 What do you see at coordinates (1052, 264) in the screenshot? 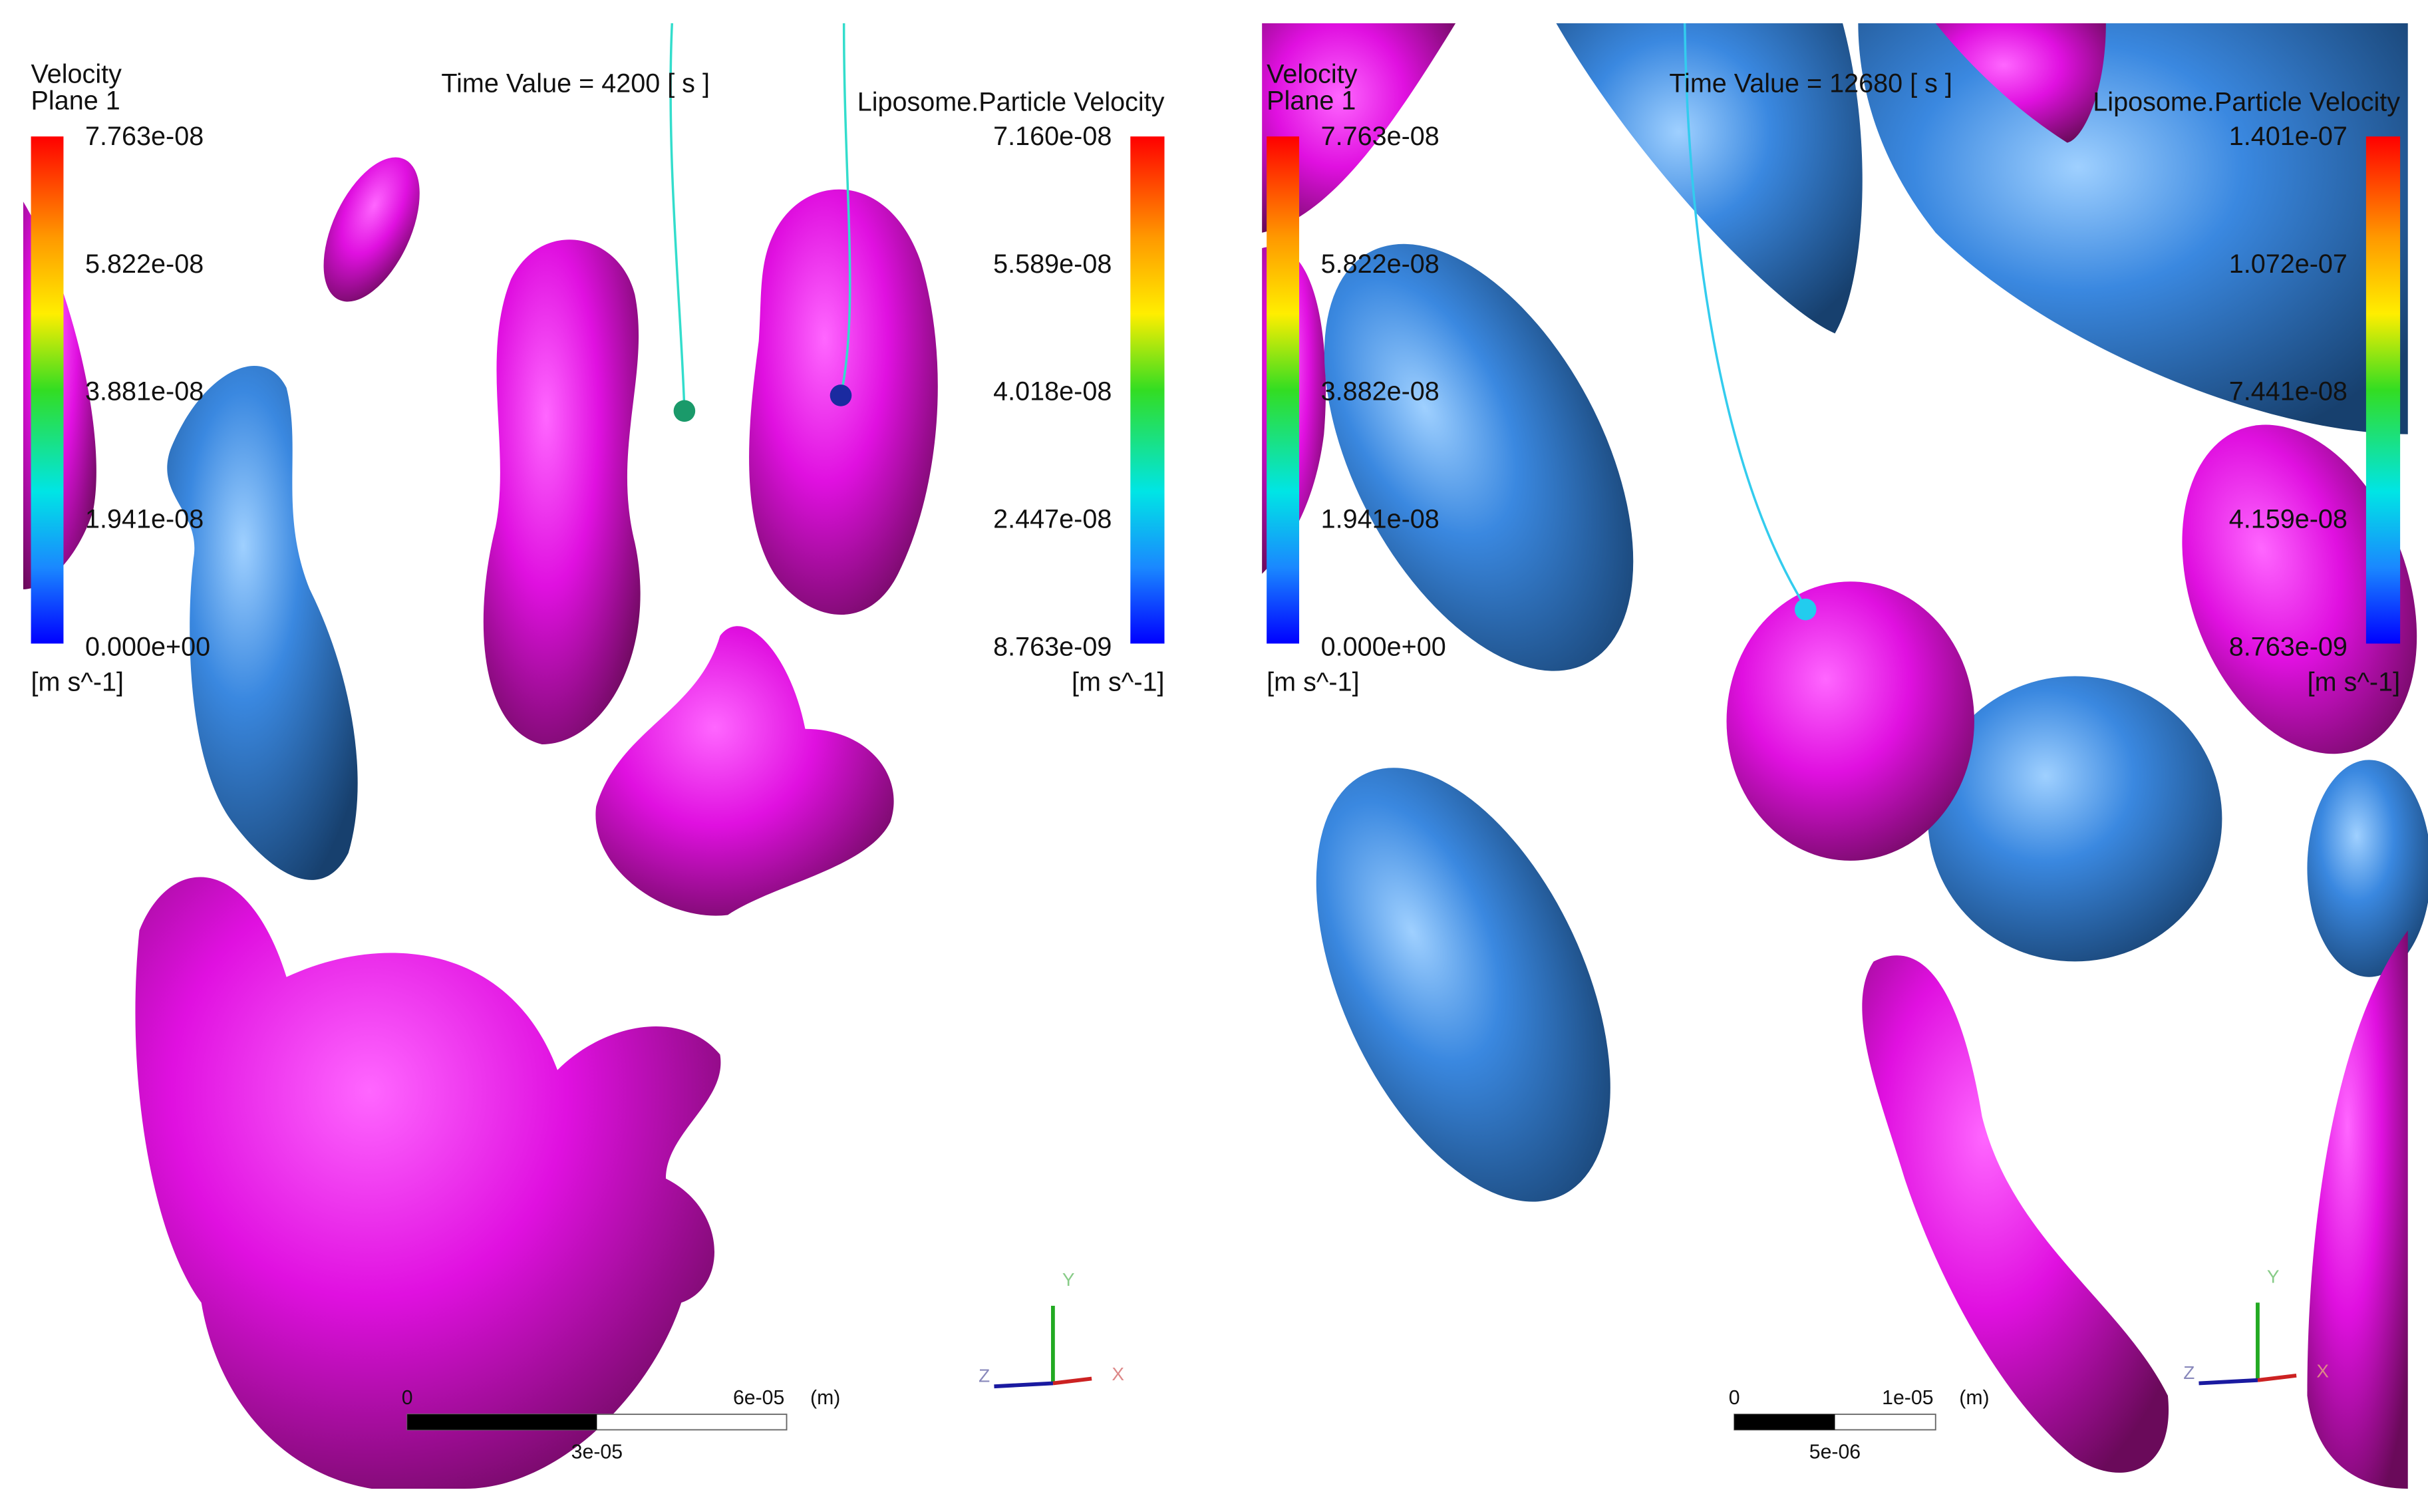
I see `legend-text: 5.589e-08` at bounding box center [1052, 264].